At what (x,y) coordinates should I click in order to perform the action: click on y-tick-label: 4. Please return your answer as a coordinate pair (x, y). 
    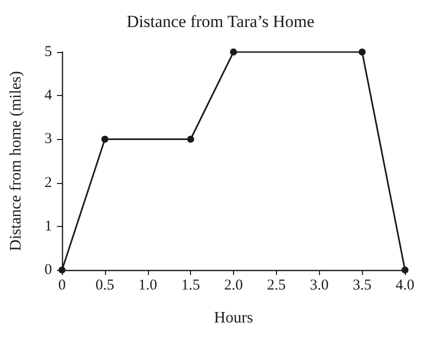
    Looking at the image, I should click on (48, 96).